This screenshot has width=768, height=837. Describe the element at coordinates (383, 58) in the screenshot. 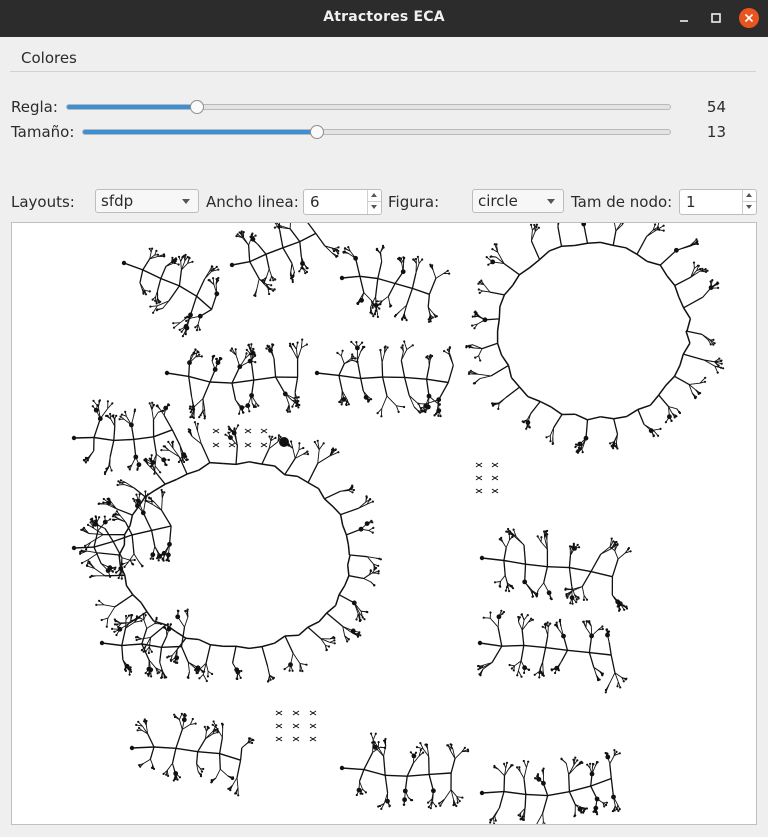

I see `menu-bar: Colores` at that location.